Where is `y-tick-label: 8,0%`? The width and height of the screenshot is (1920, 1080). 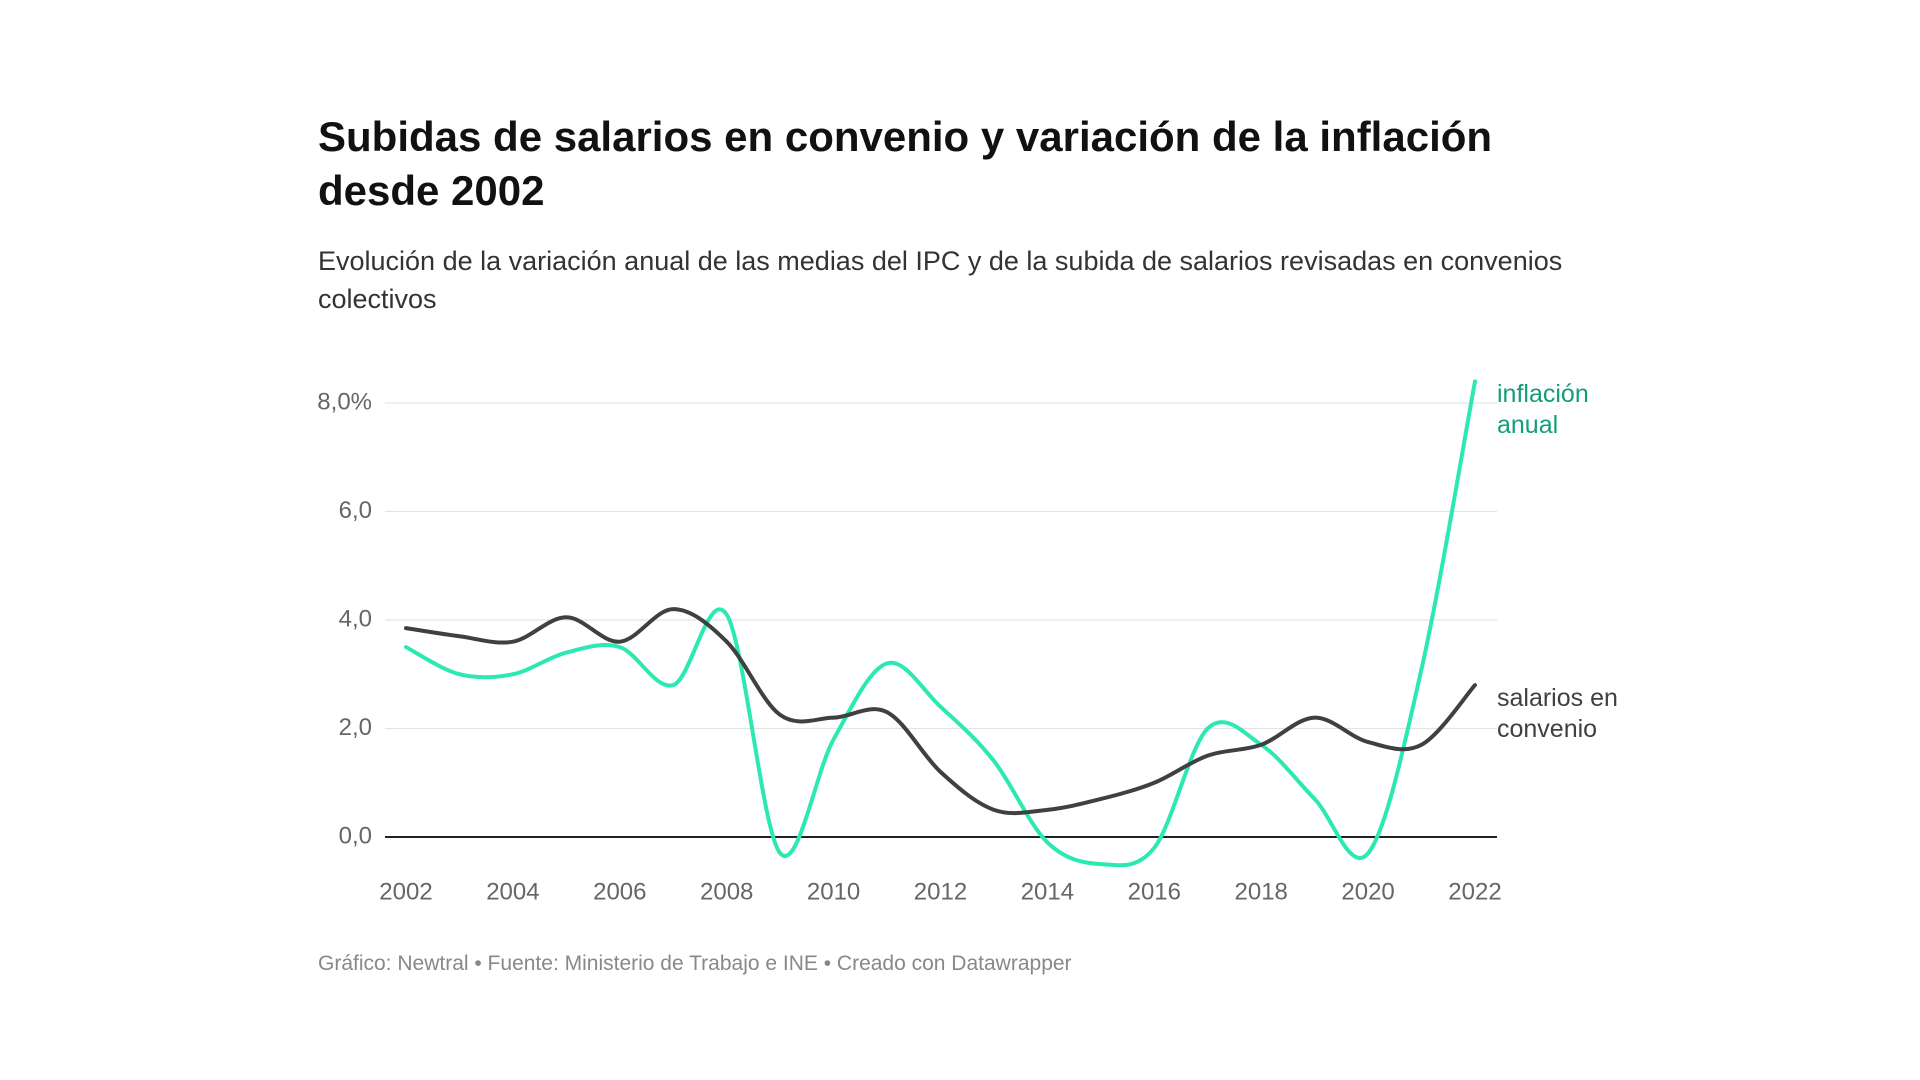
y-tick-label: 8,0% is located at coordinates (344, 401).